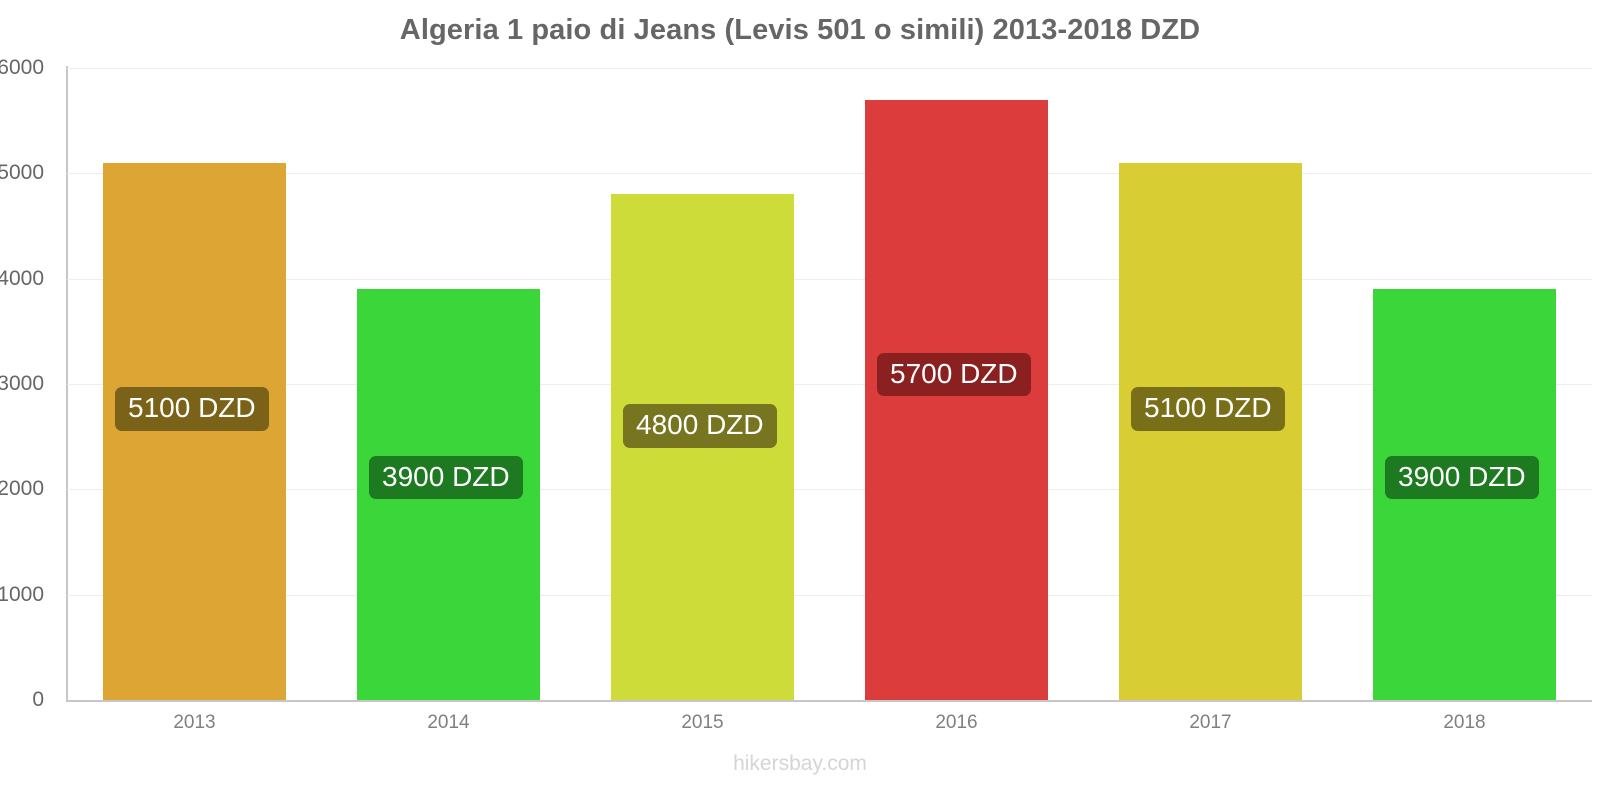  I want to click on y-tick-label-1000: 1000, so click(22, 594).